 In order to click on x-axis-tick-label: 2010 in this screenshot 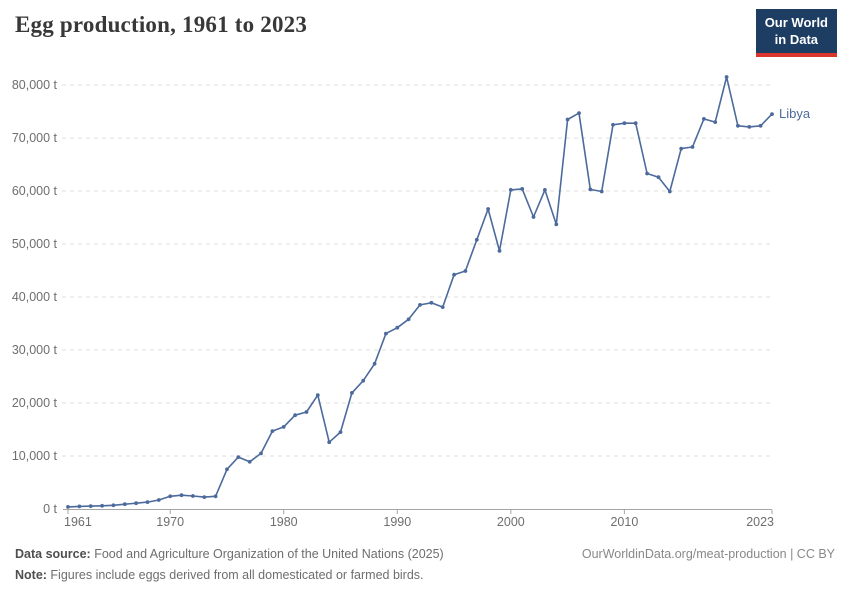, I will do `click(624, 522)`.